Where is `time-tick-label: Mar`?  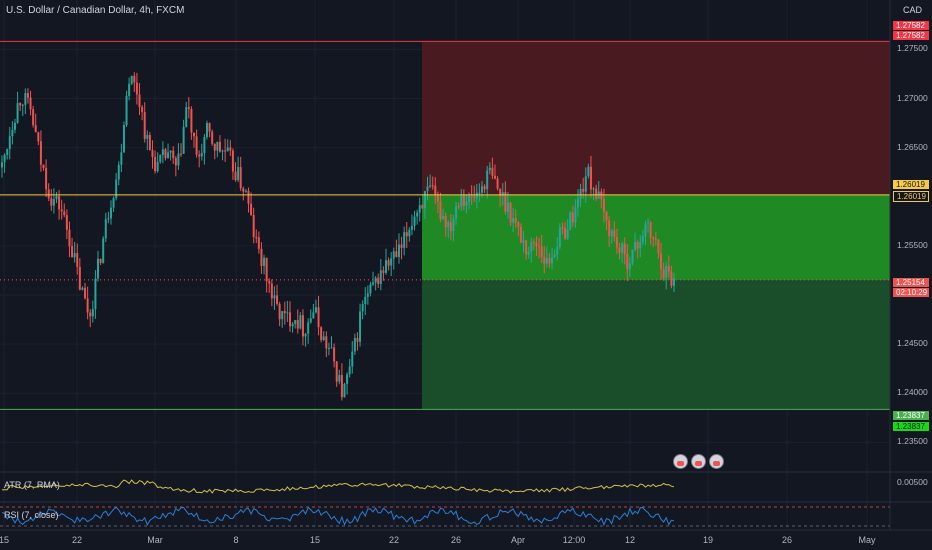 time-tick-label: Mar is located at coordinates (155, 540).